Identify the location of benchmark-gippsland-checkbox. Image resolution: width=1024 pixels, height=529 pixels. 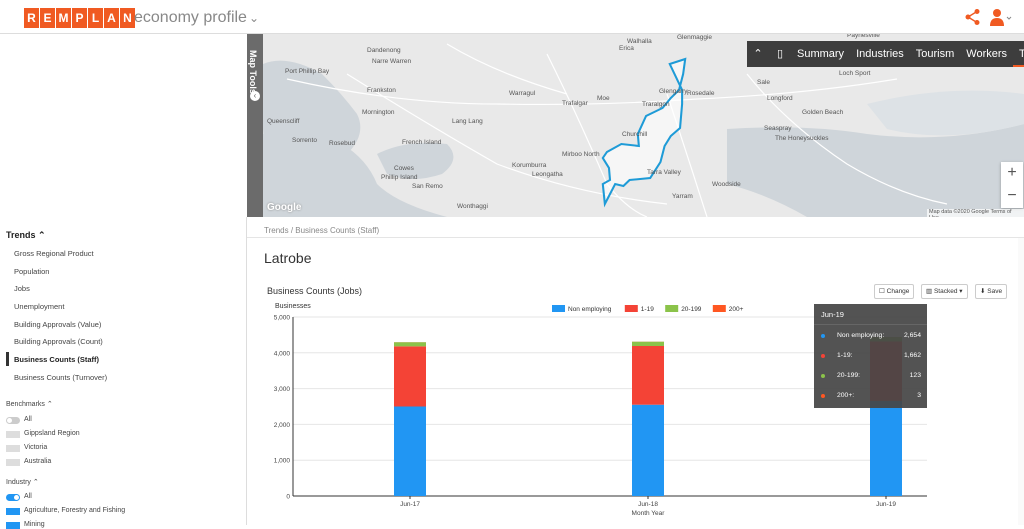
(13, 434).